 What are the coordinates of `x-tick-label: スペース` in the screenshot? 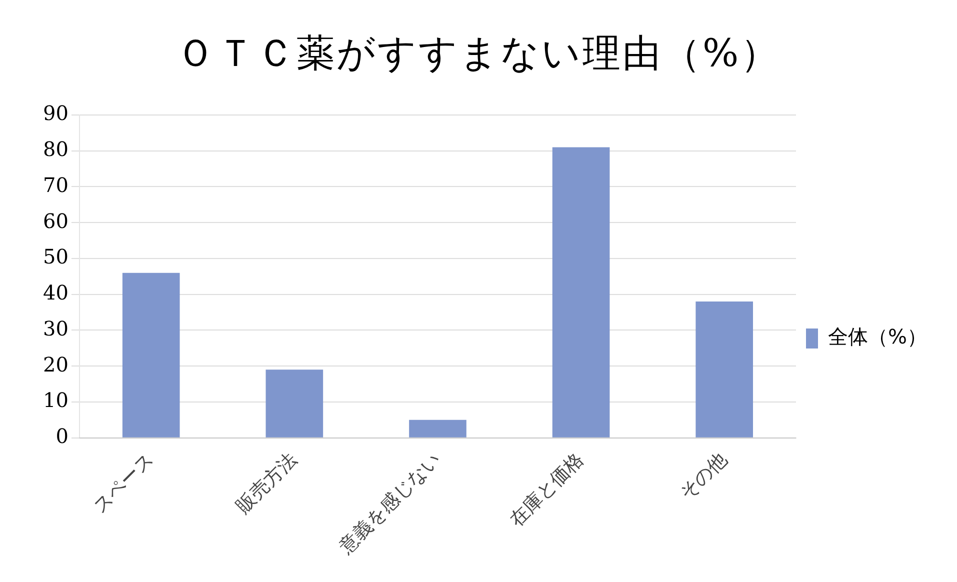 It's located at (123, 483).